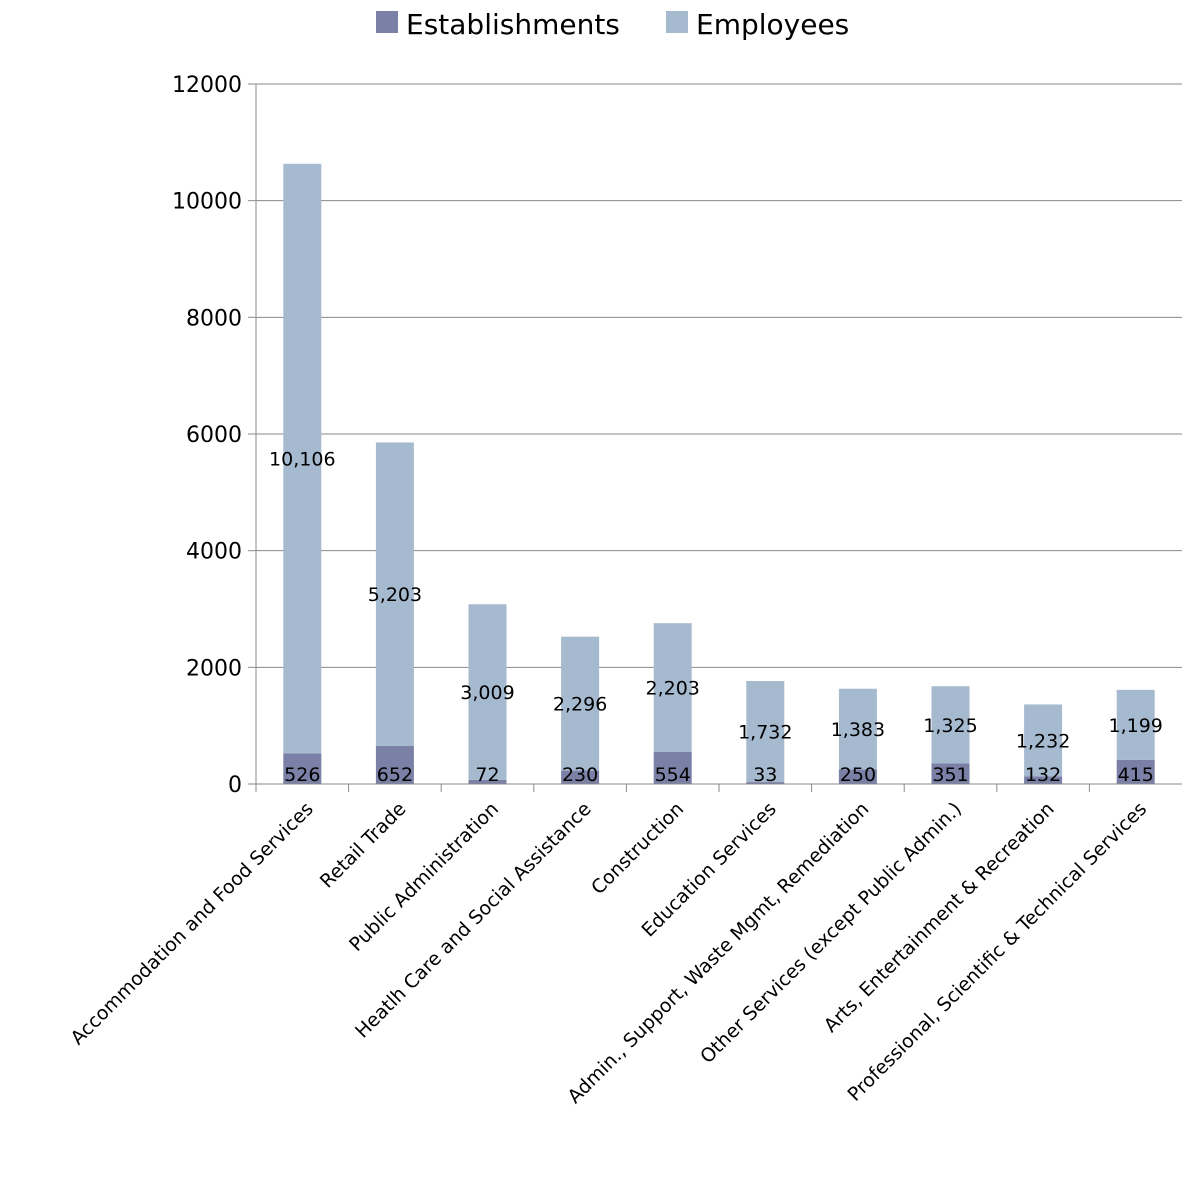 The image size is (1182, 1182). What do you see at coordinates (363, 845) in the screenshot?
I see `x-category-label: Retail Trade` at bounding box center [363, 845].